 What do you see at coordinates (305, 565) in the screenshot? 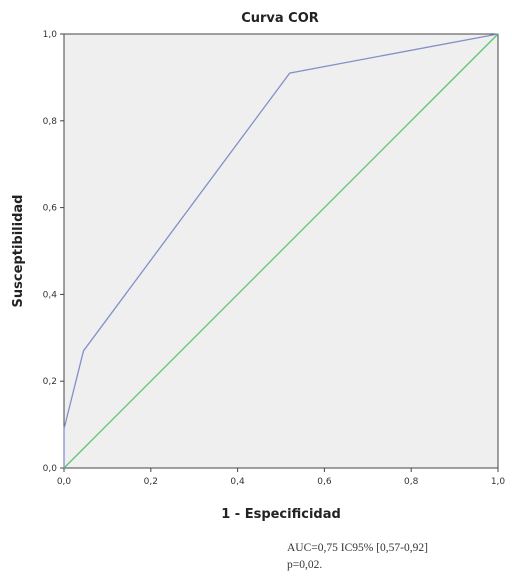
I see `p-value-annotation: p=0,02.` at bounding box center [305, 565].